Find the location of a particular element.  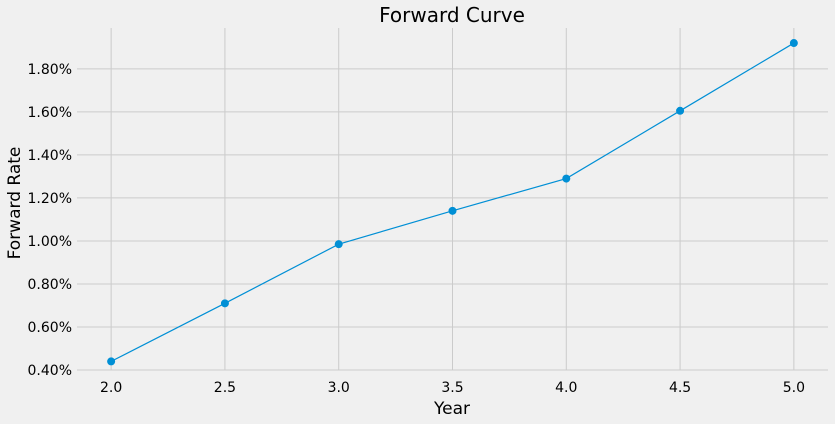

y-axis-label: Forward Rate is located at coordinates (15, 203).